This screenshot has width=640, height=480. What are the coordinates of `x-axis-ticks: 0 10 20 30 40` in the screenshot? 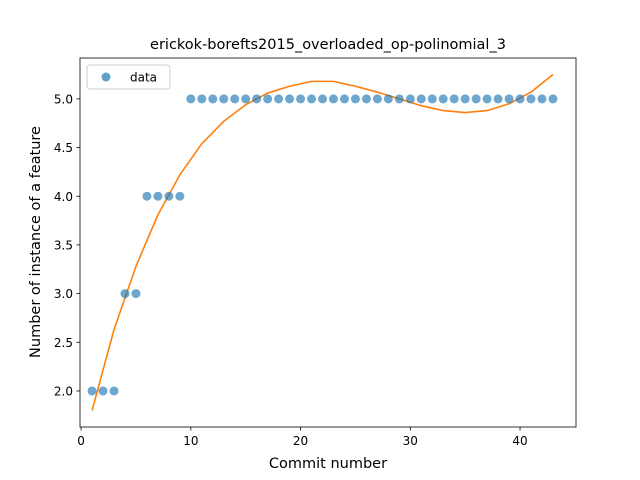 It's located at (302, 437).